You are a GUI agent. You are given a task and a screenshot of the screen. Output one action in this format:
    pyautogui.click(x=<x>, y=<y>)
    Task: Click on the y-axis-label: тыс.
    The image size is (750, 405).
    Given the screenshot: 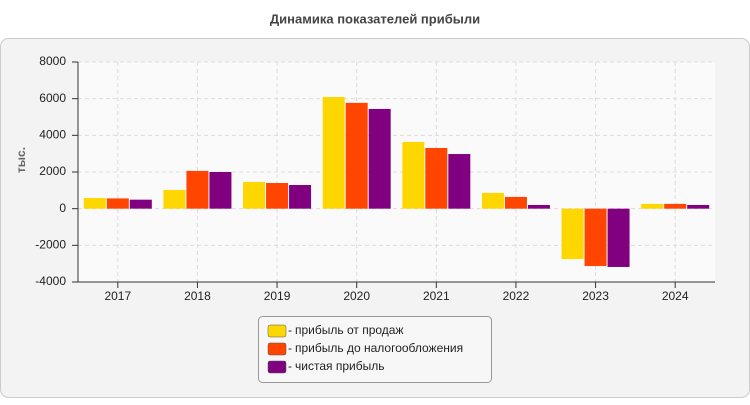 What is the action you would take?
    pyautogui.click(x=21, y=160)
    